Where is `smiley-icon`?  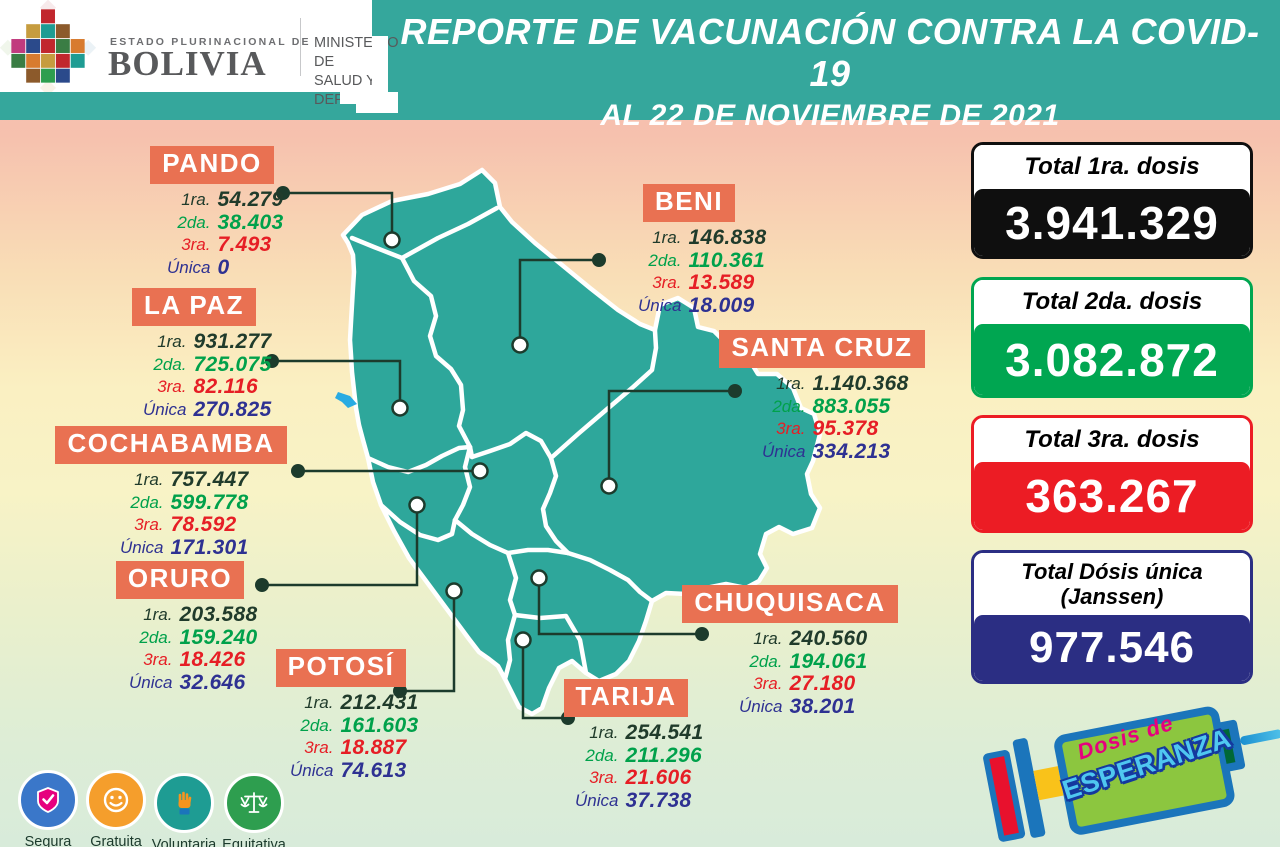
smiley-icon is located at coordinates (116, 800).